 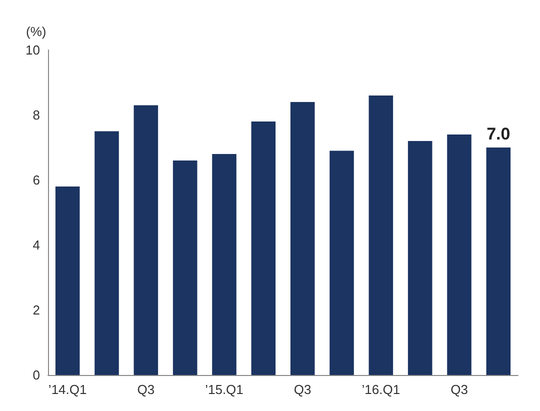 What do you see at coordinates (36, 31) in the screenshot?
I see `y-axis-title: (%)` at bounding box center [36, 31].